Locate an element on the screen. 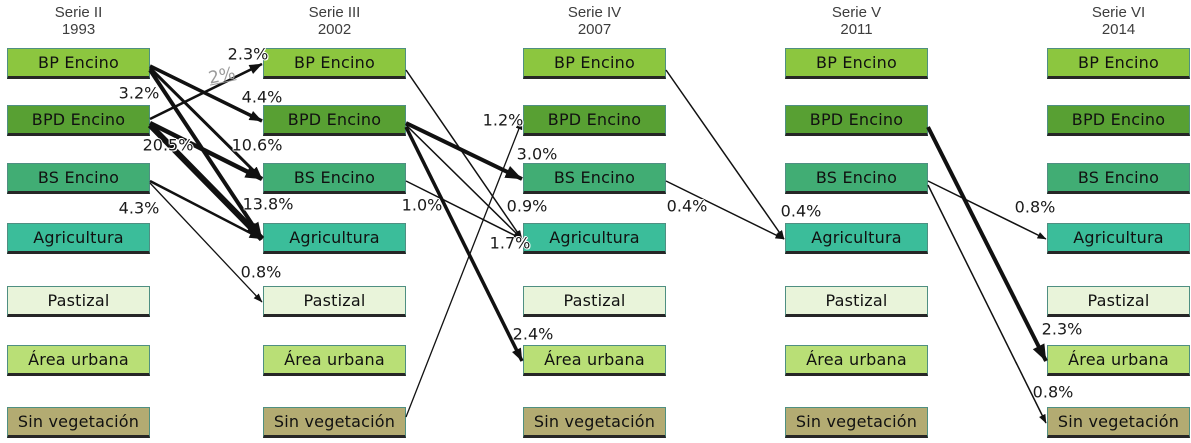 This screenshot has width=1191, height=443. column-header-serie-vi: Serie VI 2014 is located at coordinates (1118, 21).